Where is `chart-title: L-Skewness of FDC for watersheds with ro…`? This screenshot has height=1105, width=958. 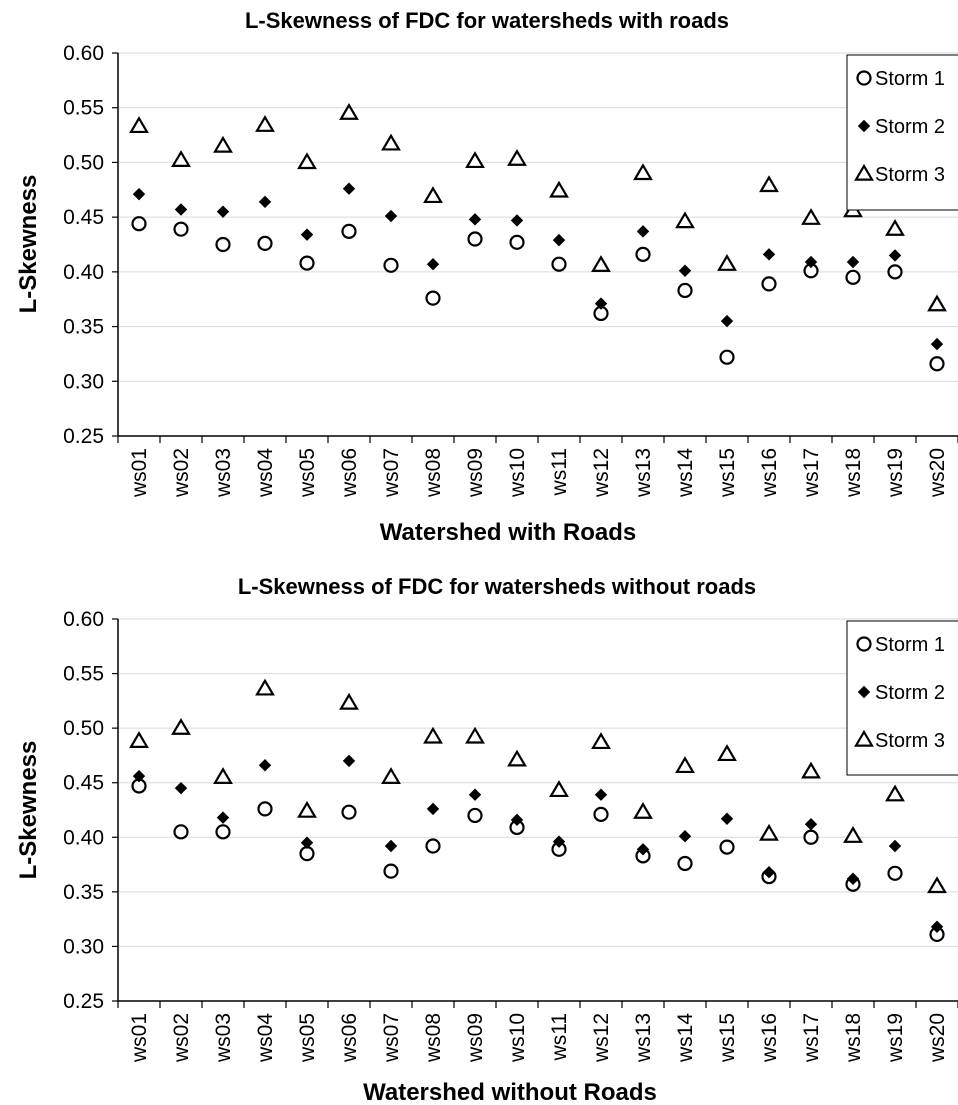
chart-title: L-Skewness of FDC for watersheds with ro… is located at coordinates (487, 20).